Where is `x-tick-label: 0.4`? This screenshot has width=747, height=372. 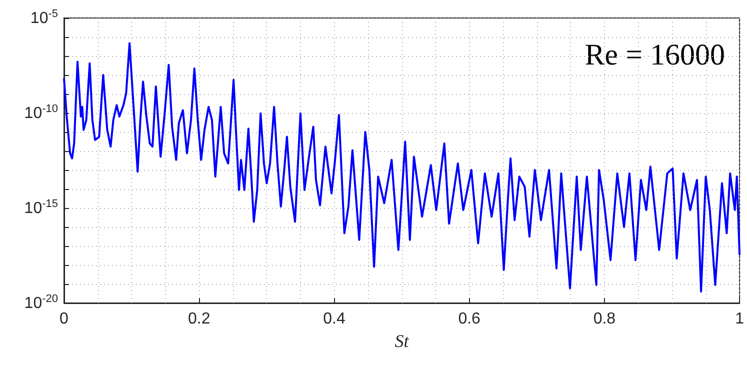 x-tick-label: 0.4 is located at coordinates (334, 319).